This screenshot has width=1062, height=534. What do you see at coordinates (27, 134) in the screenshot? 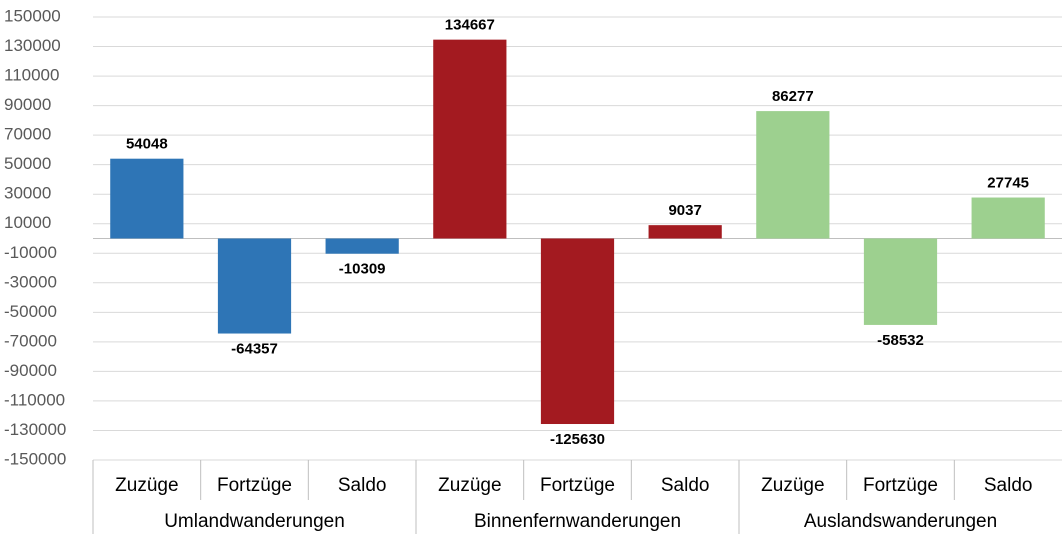
I see `y-tick-label: 70000` at bounding box center [27, 134].